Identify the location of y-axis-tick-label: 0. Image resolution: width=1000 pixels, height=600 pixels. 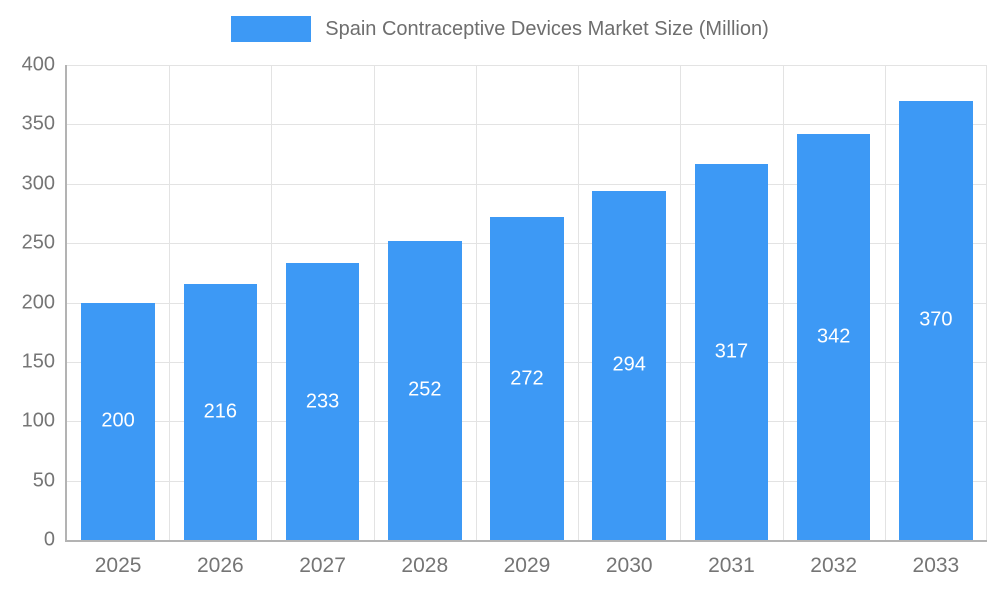
(49, 539).